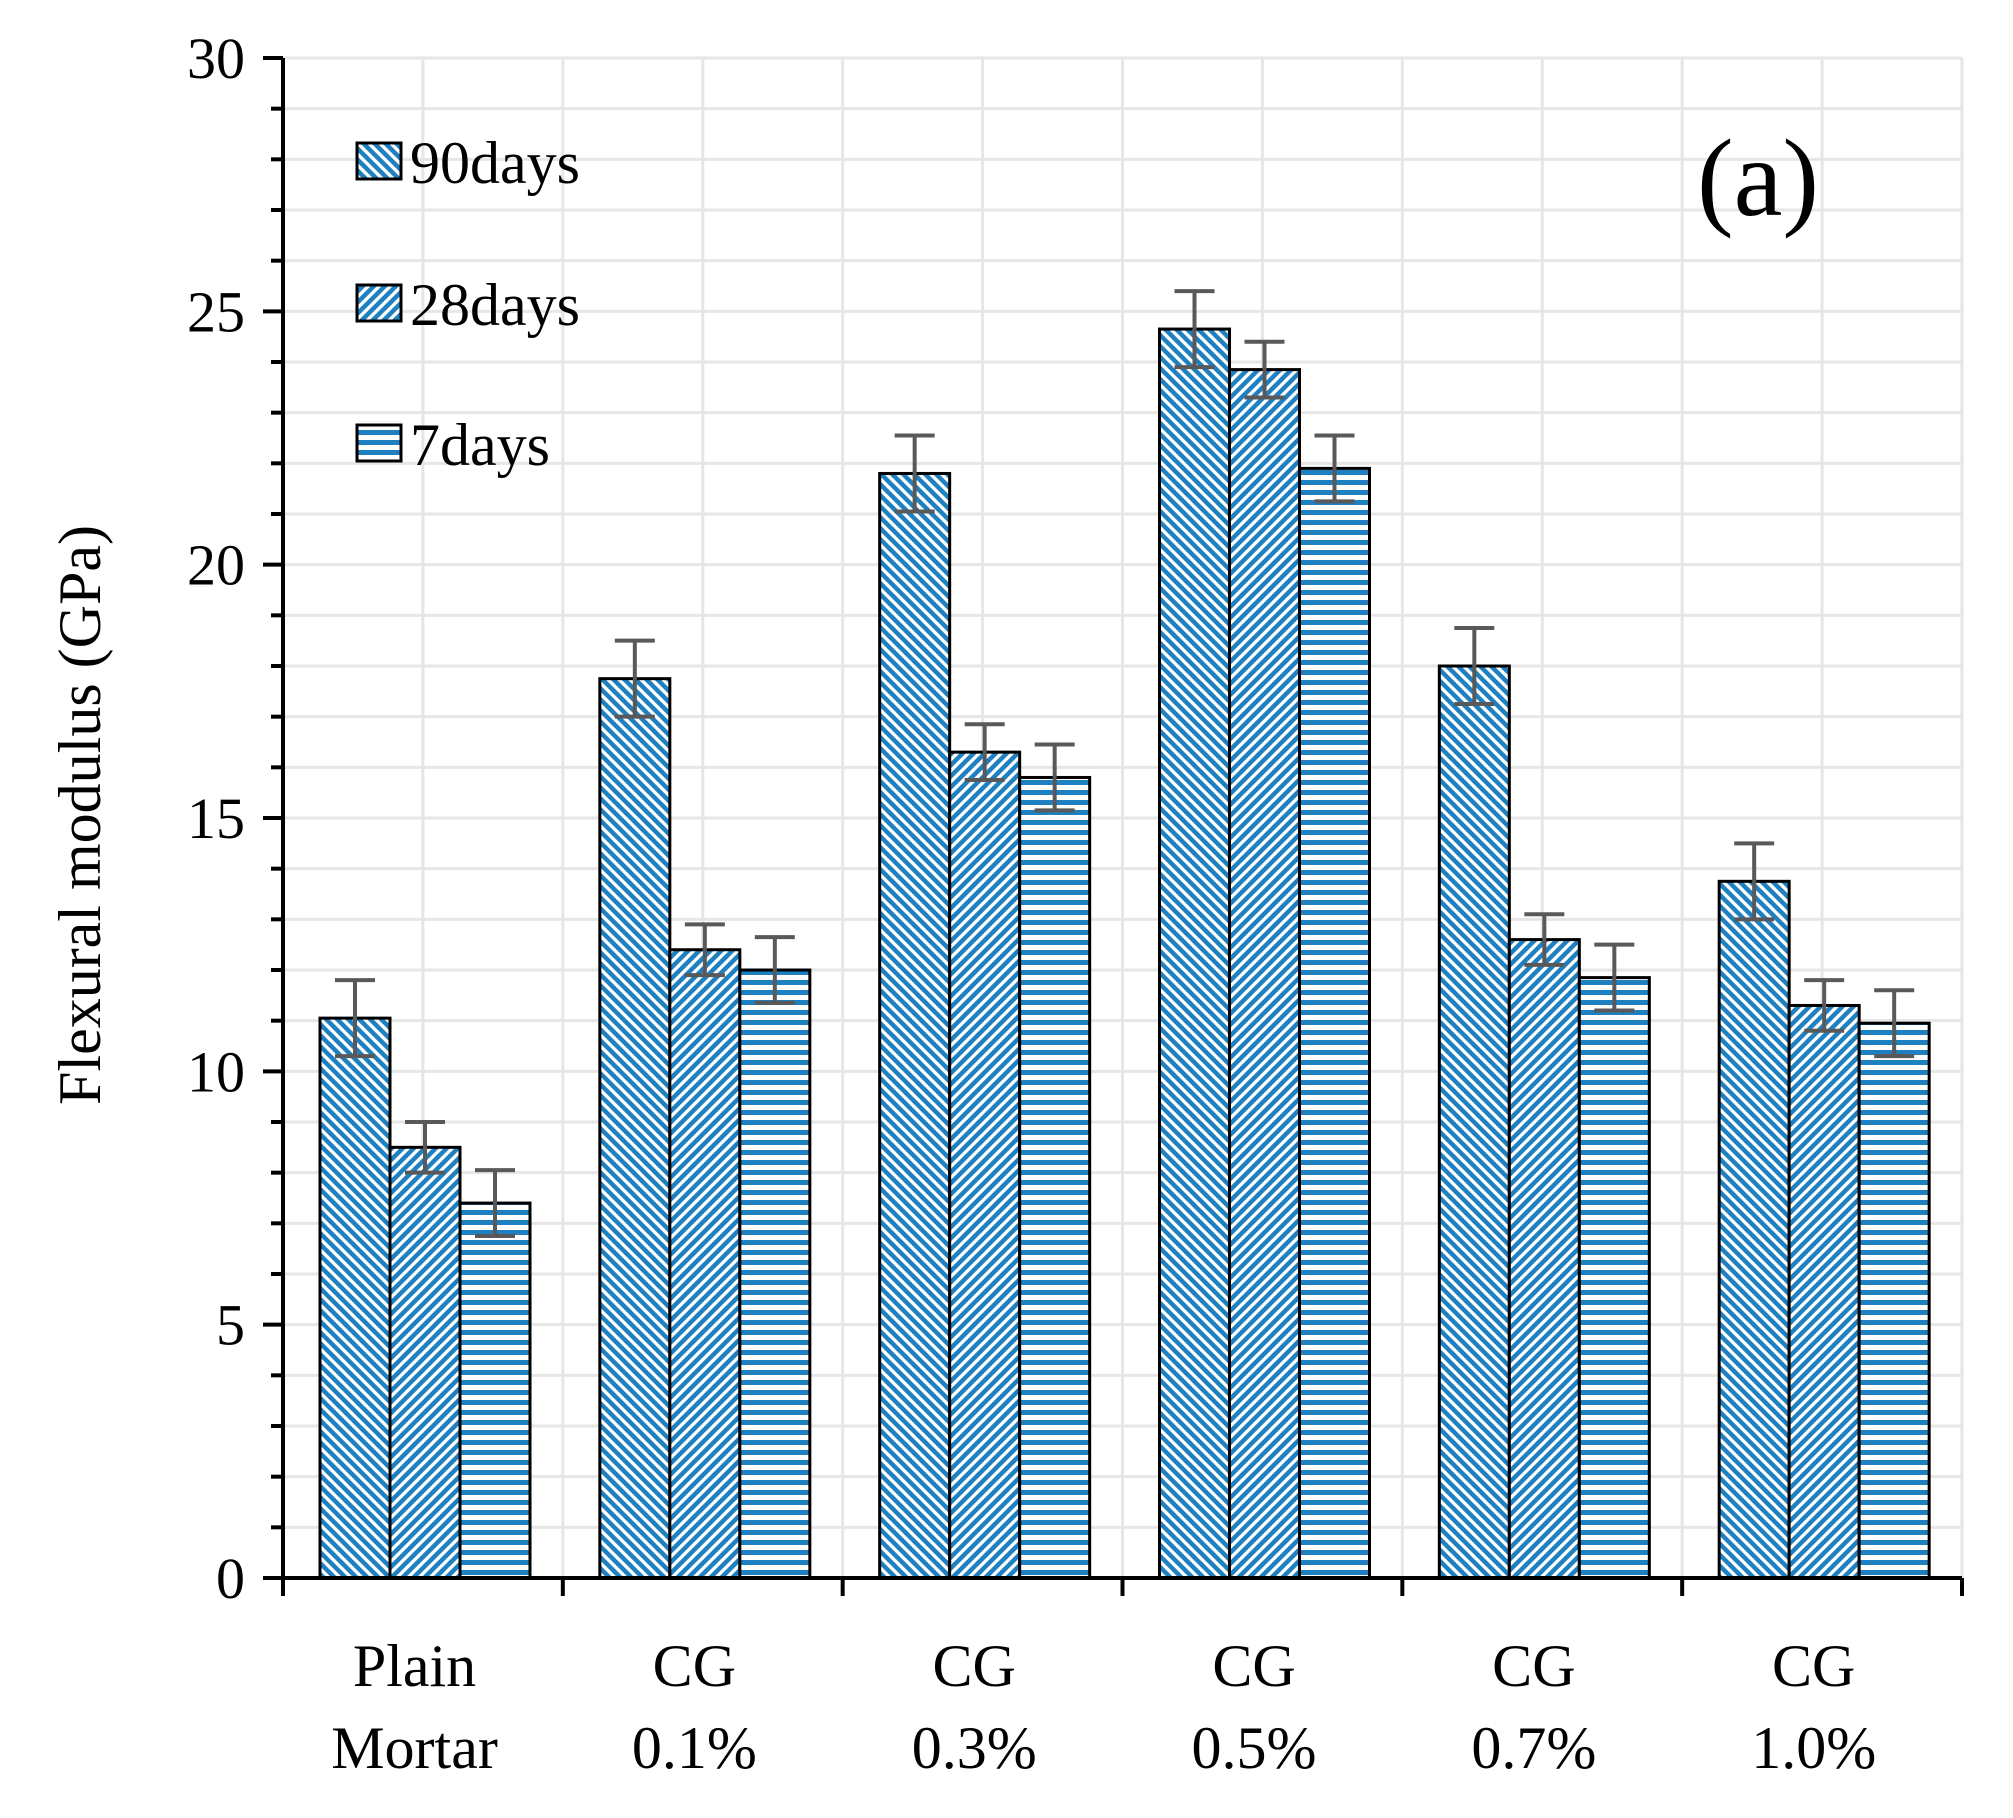 The image size is (2013, 1818). Describe the element at coordinates (495, 163) in the screenshot. I see `legend-label-90days: 90days` at that location.